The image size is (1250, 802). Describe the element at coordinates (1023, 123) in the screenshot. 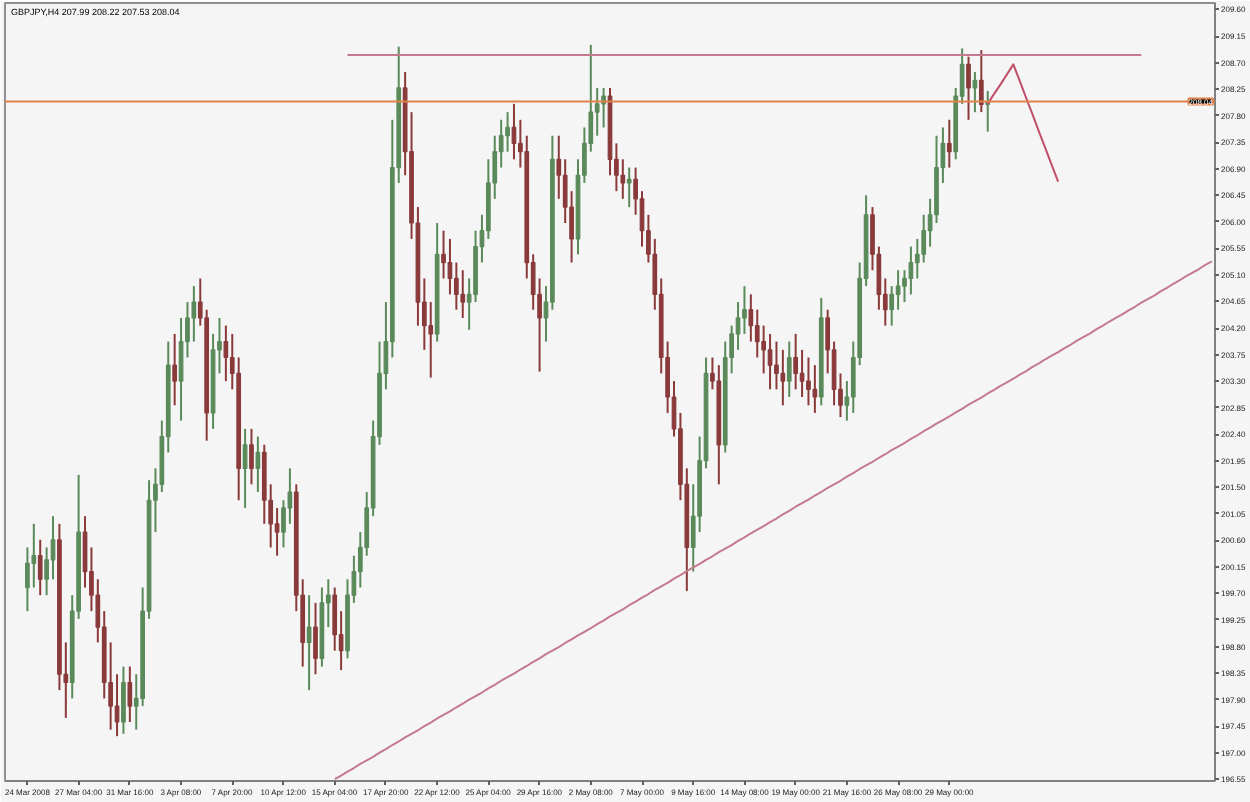

I see `line-series` at that location.